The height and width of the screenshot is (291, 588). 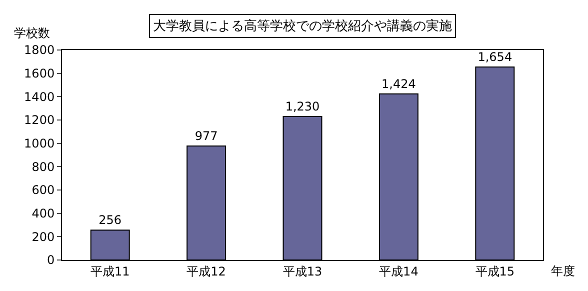 What do you see at coordinates (39, 97) in the screenshot?
I see `y-tick-label: 1400` at bounding box center [39, 97].